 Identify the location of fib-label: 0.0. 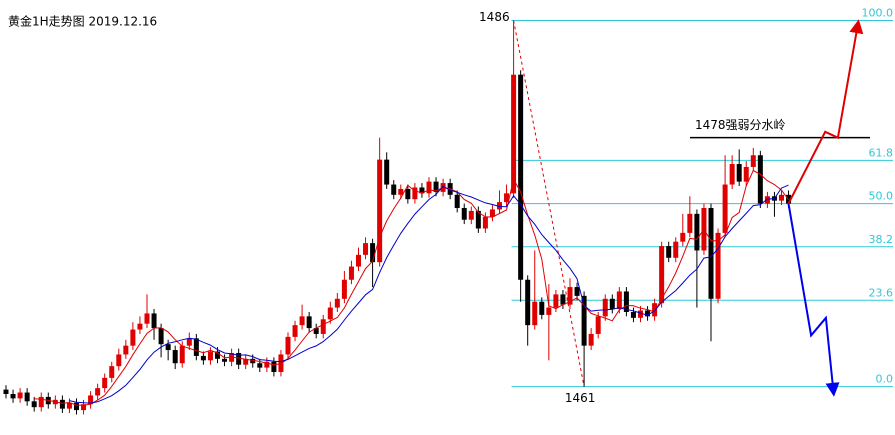
(885, 379).